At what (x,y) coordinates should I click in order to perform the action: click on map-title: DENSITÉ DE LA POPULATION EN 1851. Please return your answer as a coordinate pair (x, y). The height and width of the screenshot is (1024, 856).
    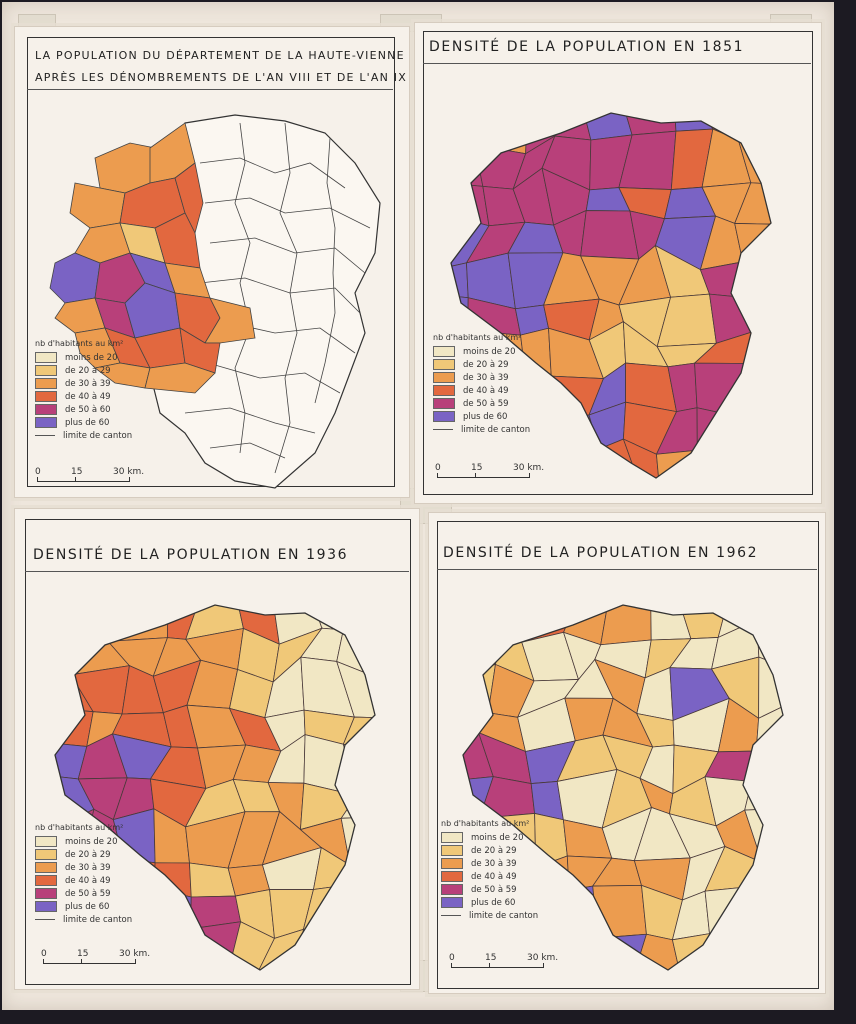
    Looking at the image, I should click on (587, 47).